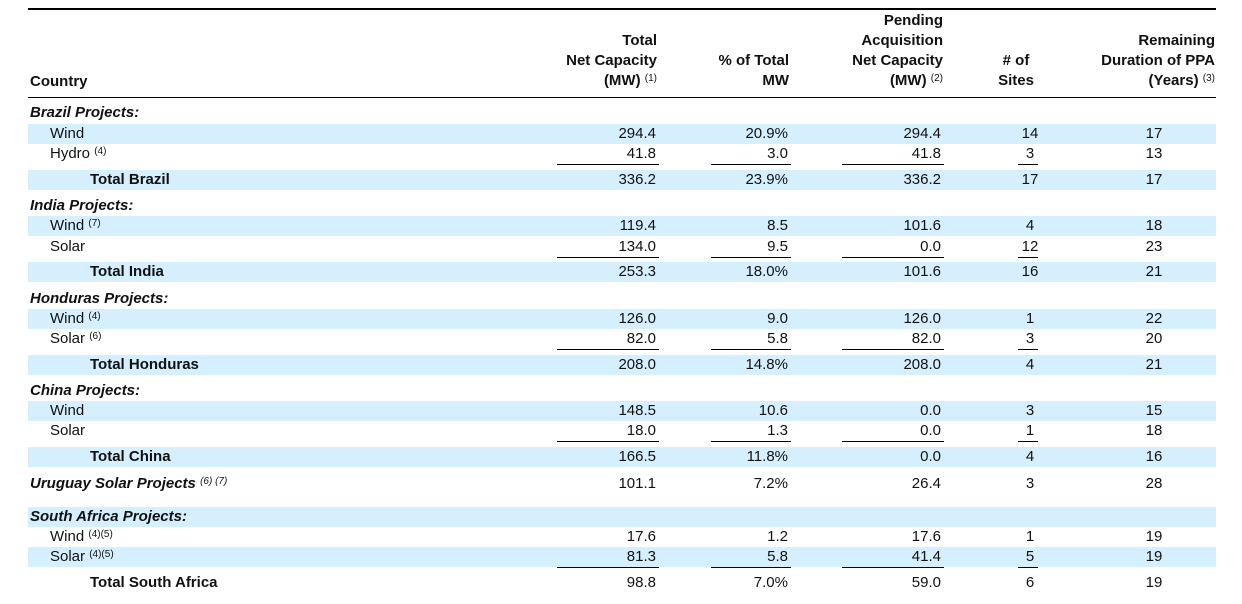  What do you see at coordinates (67, 247) in the screenshot?
I see `row-label: Solar` at bounding box center [67, 247].